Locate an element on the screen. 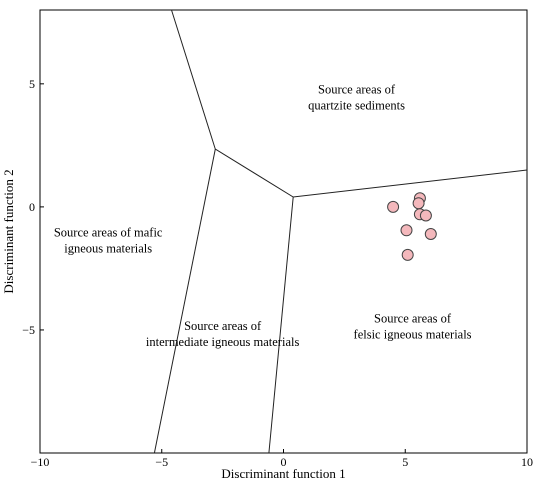  region-label: Source areas of felsic igneous materials is located at coordinates (413, 327).